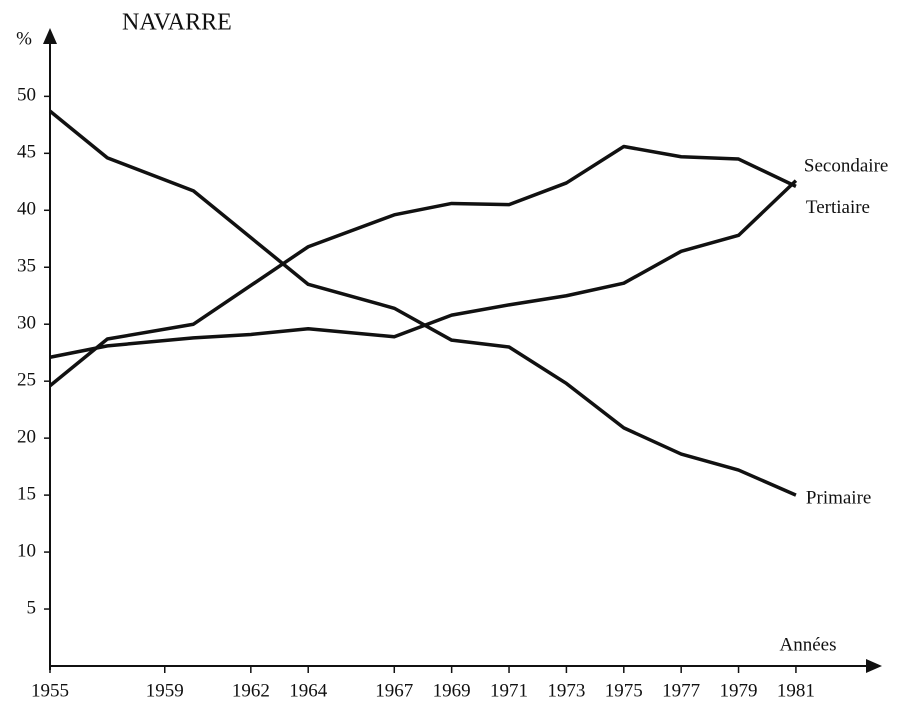  I want to click on y-tick-label: 50, so click(26, 95).